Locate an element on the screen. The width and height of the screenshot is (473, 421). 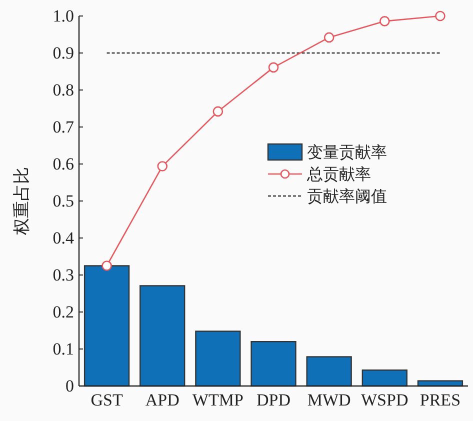
x-tick-label: WSPD is located at coordinates (384, 400).